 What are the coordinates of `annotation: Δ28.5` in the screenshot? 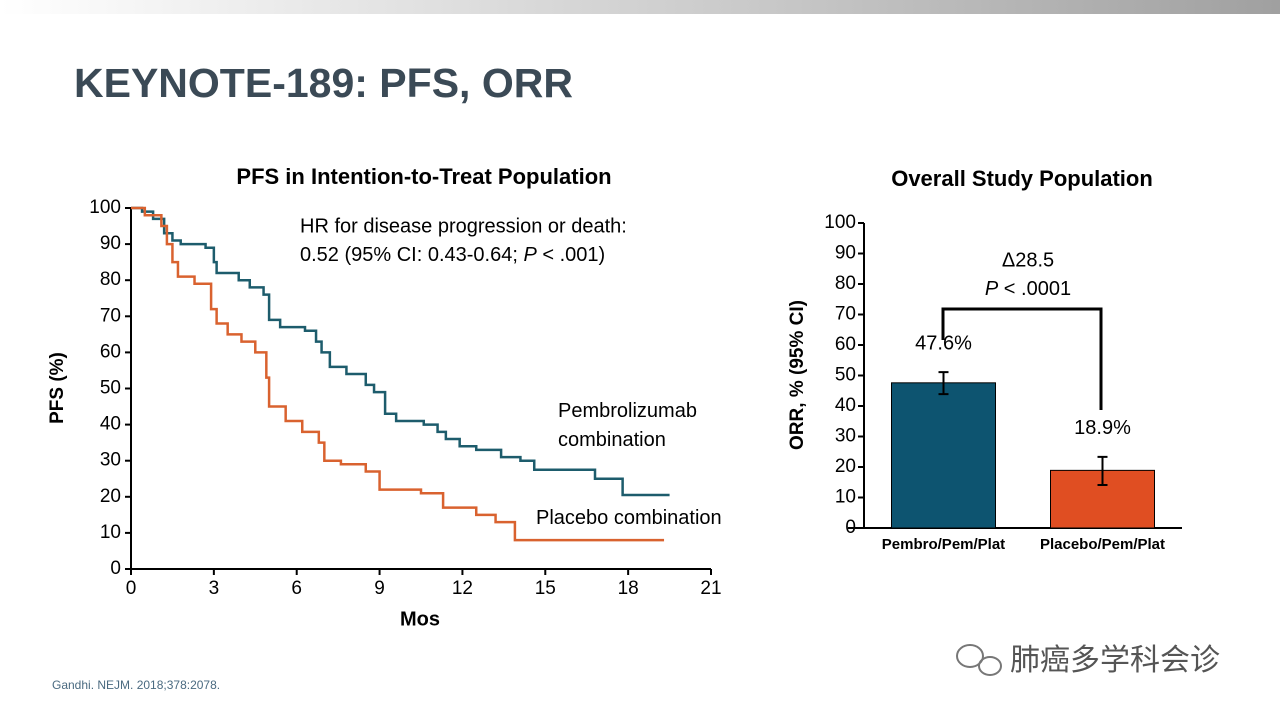 It's located at (1028, 260).